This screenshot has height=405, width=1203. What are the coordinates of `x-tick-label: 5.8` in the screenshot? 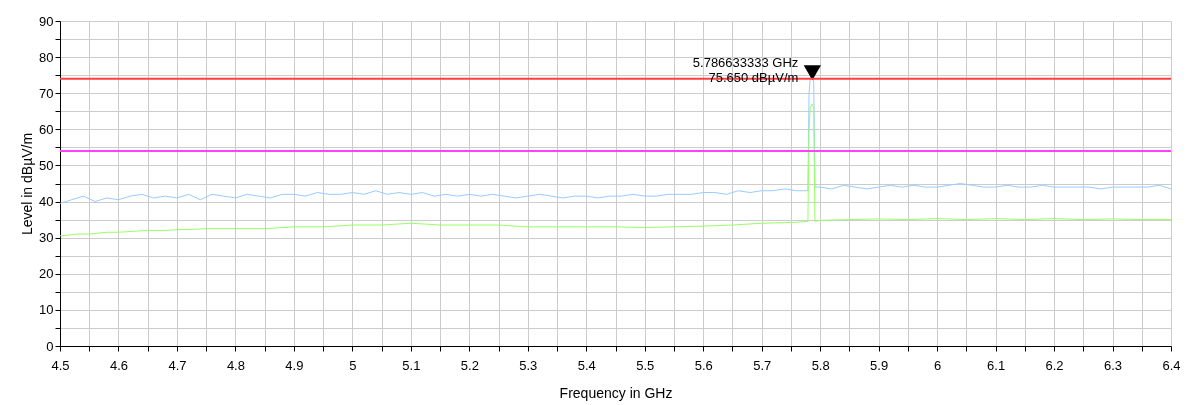 It's located at (820, 365).